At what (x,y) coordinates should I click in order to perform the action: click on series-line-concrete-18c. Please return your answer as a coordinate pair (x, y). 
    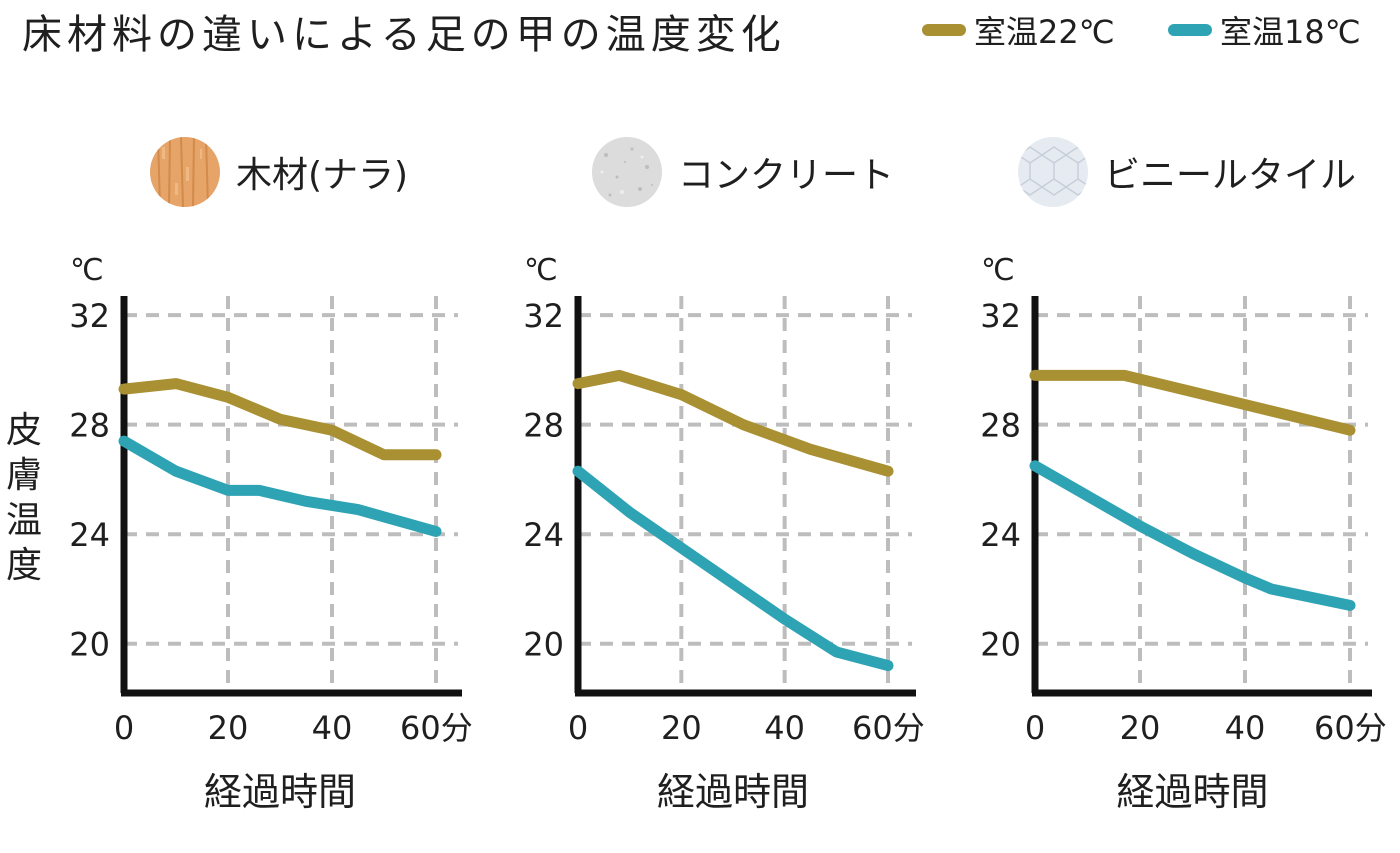
    Looking at the image, I should click on (733, 568).